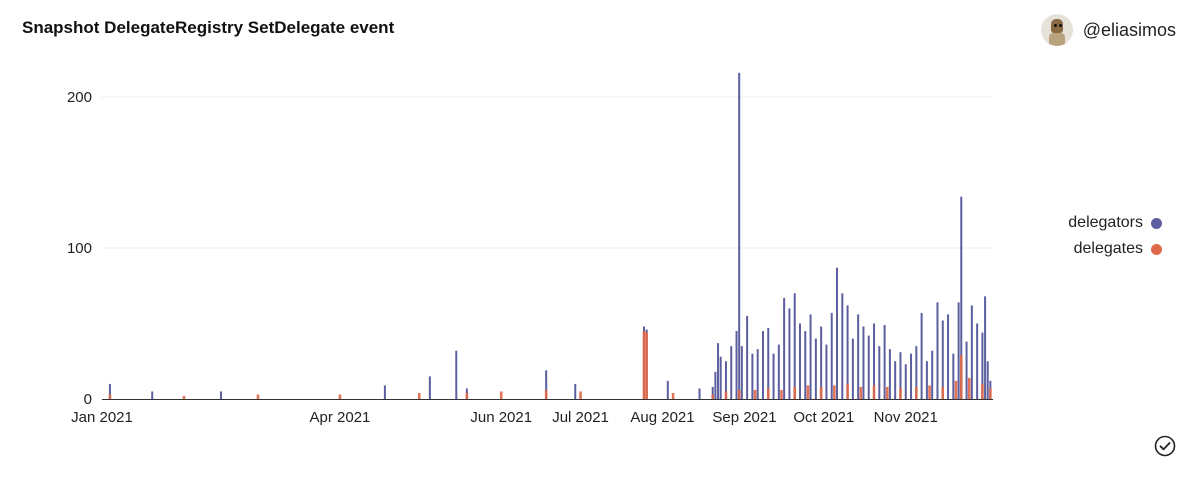  Describe the element at coordinates (88, 399) in the screenshot. I see `y-tick-label-0: 0` at that location.